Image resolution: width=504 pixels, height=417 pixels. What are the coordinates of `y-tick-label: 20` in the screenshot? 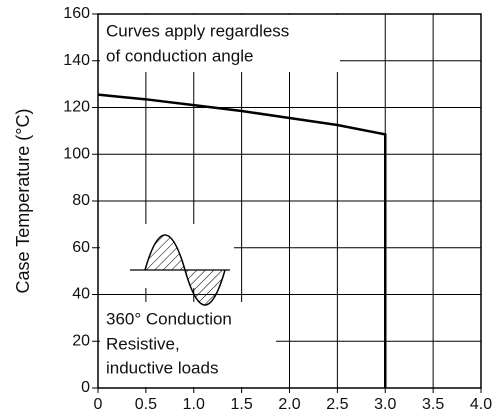 It's located at (81, 340).